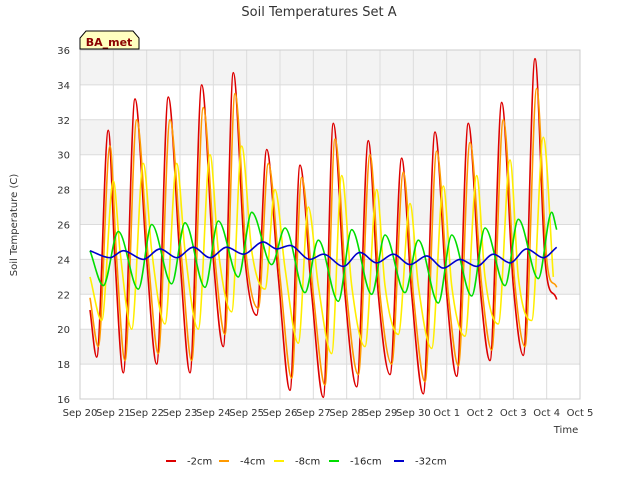 The width and height of the screenshot is (640, 480). I want to click on x-tick-label: Sep 23, so click(180, 413).